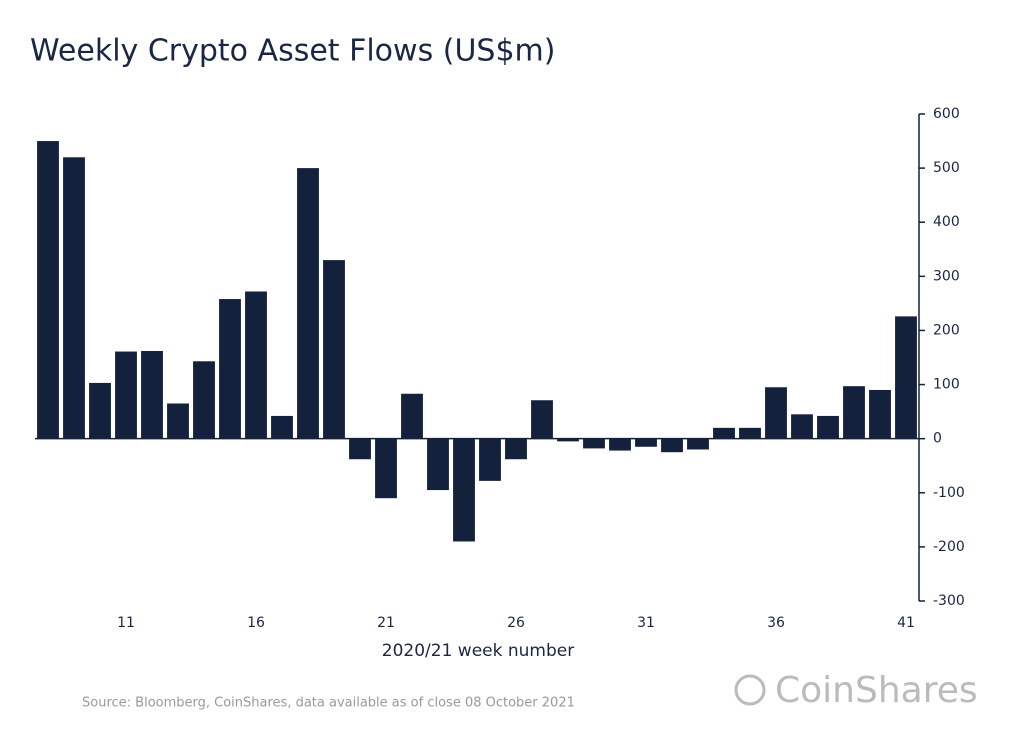  I want to click on x-tick-label: 21, so click(386, 623).